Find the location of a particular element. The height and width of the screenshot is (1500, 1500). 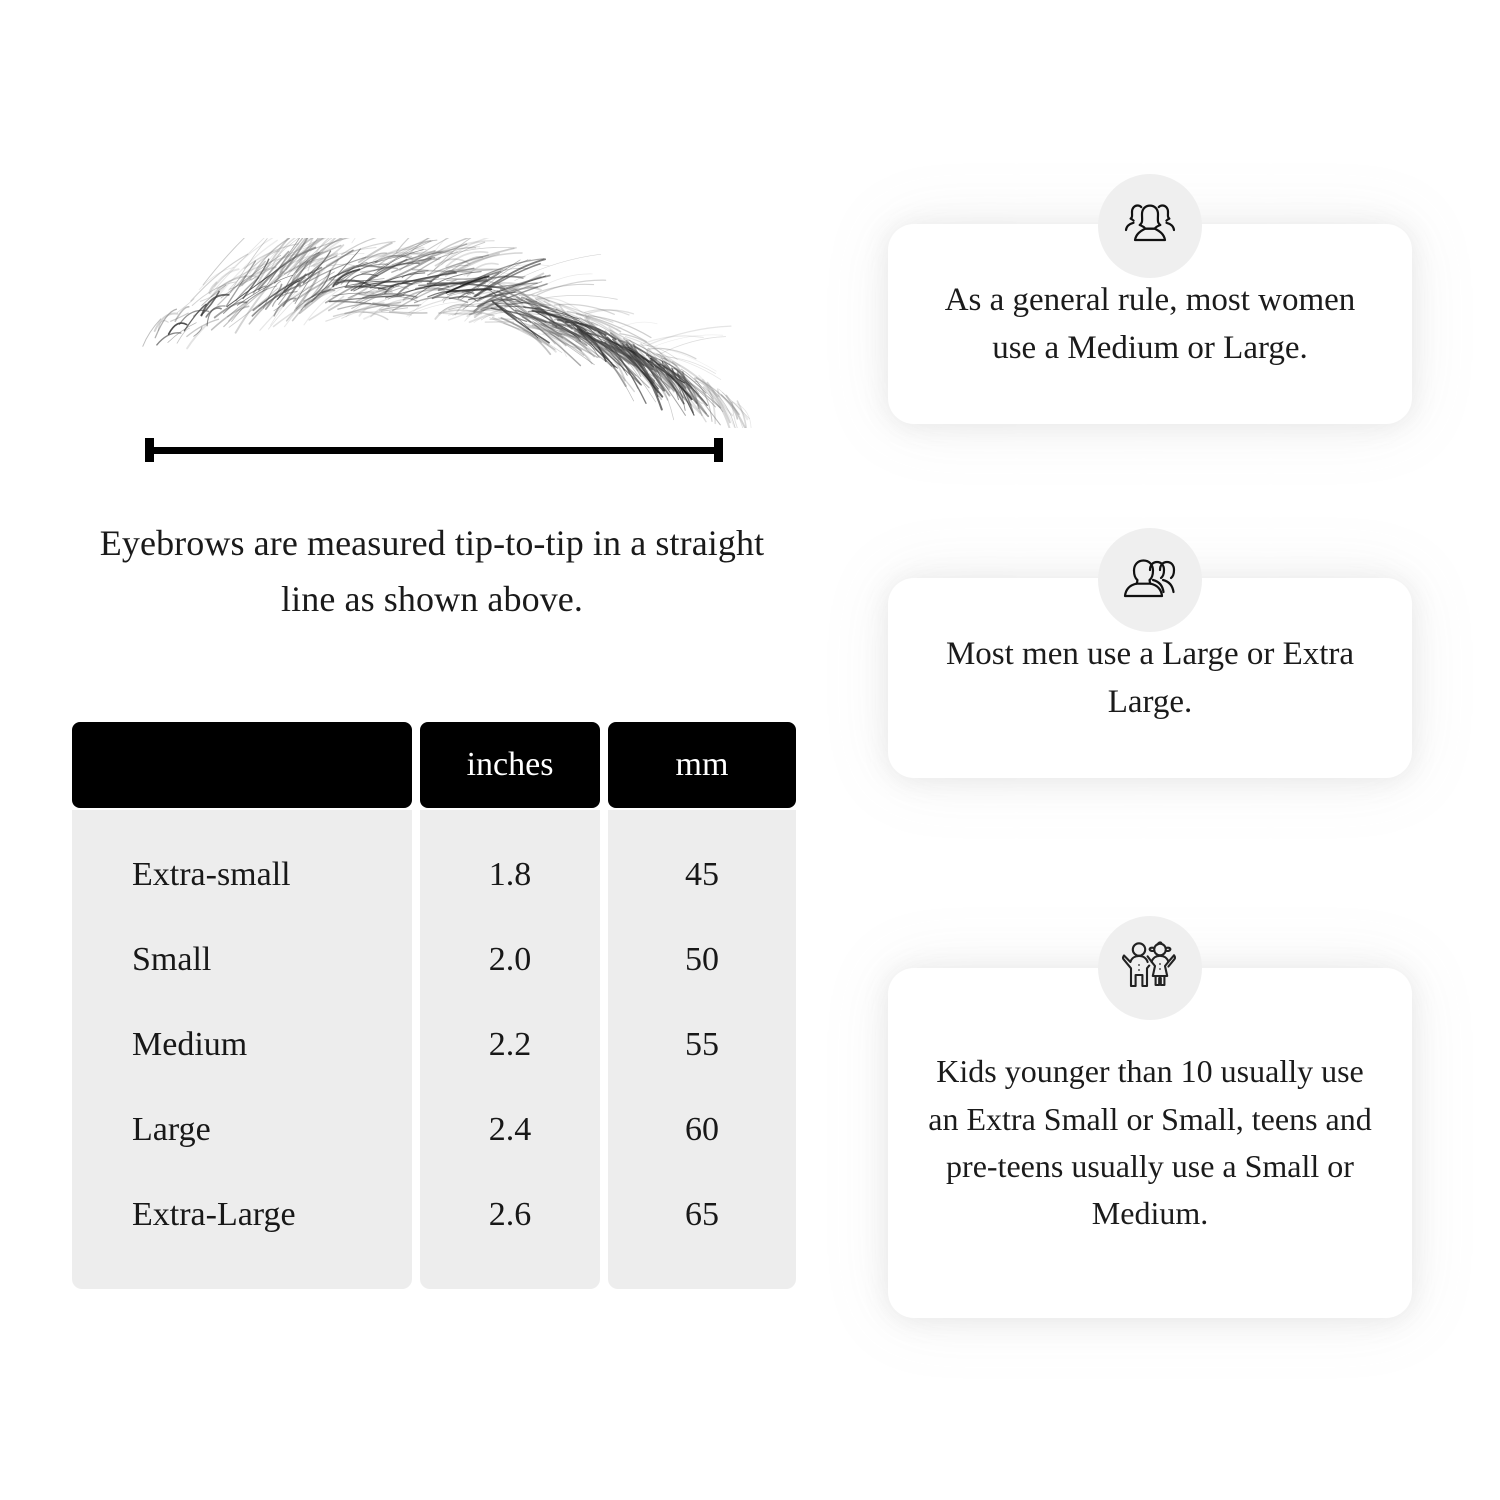

two-kids-glyph is located at coordinates (1149, 964).